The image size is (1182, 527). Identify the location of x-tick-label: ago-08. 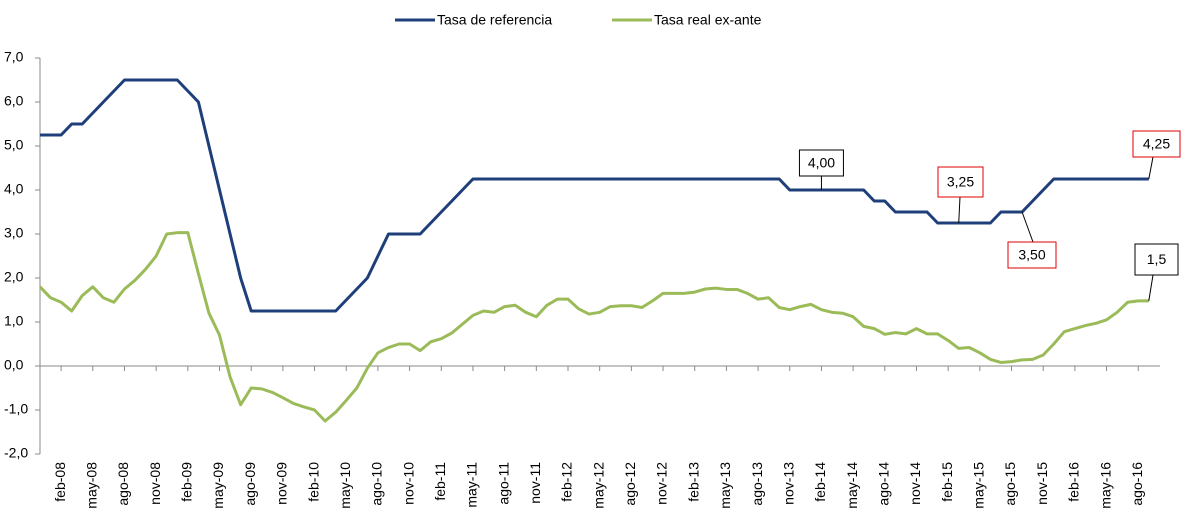
(123, 484).